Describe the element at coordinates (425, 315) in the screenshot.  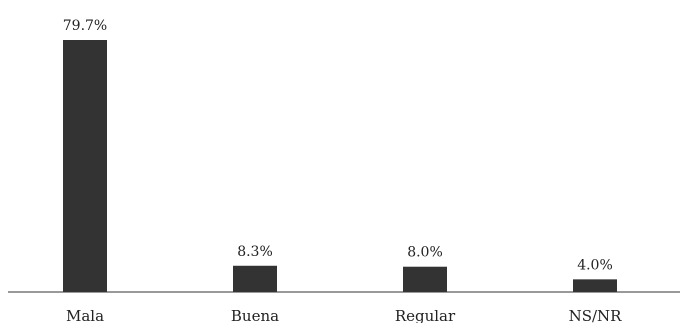
I see `x-tick-label-regular: Regular` at that location.